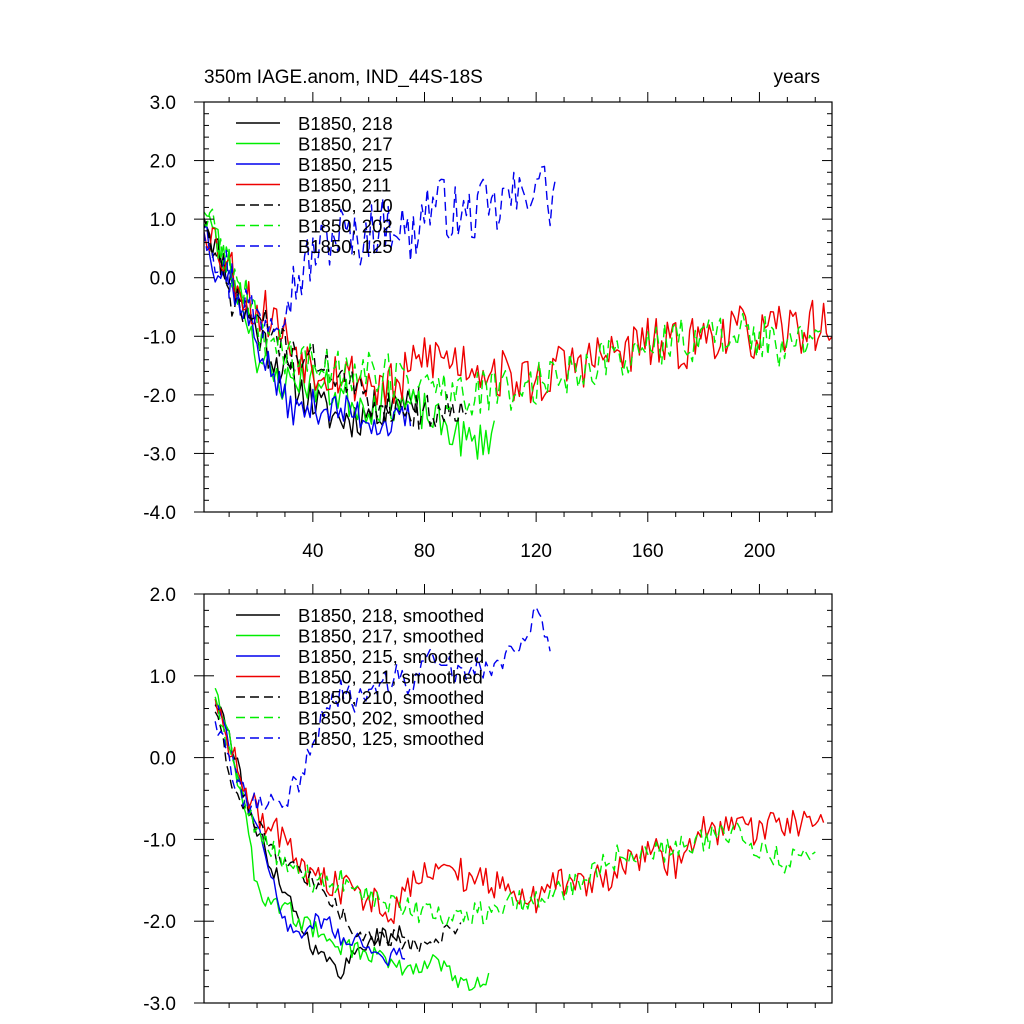  I want to click on plot-units: years, so click(797, 77).